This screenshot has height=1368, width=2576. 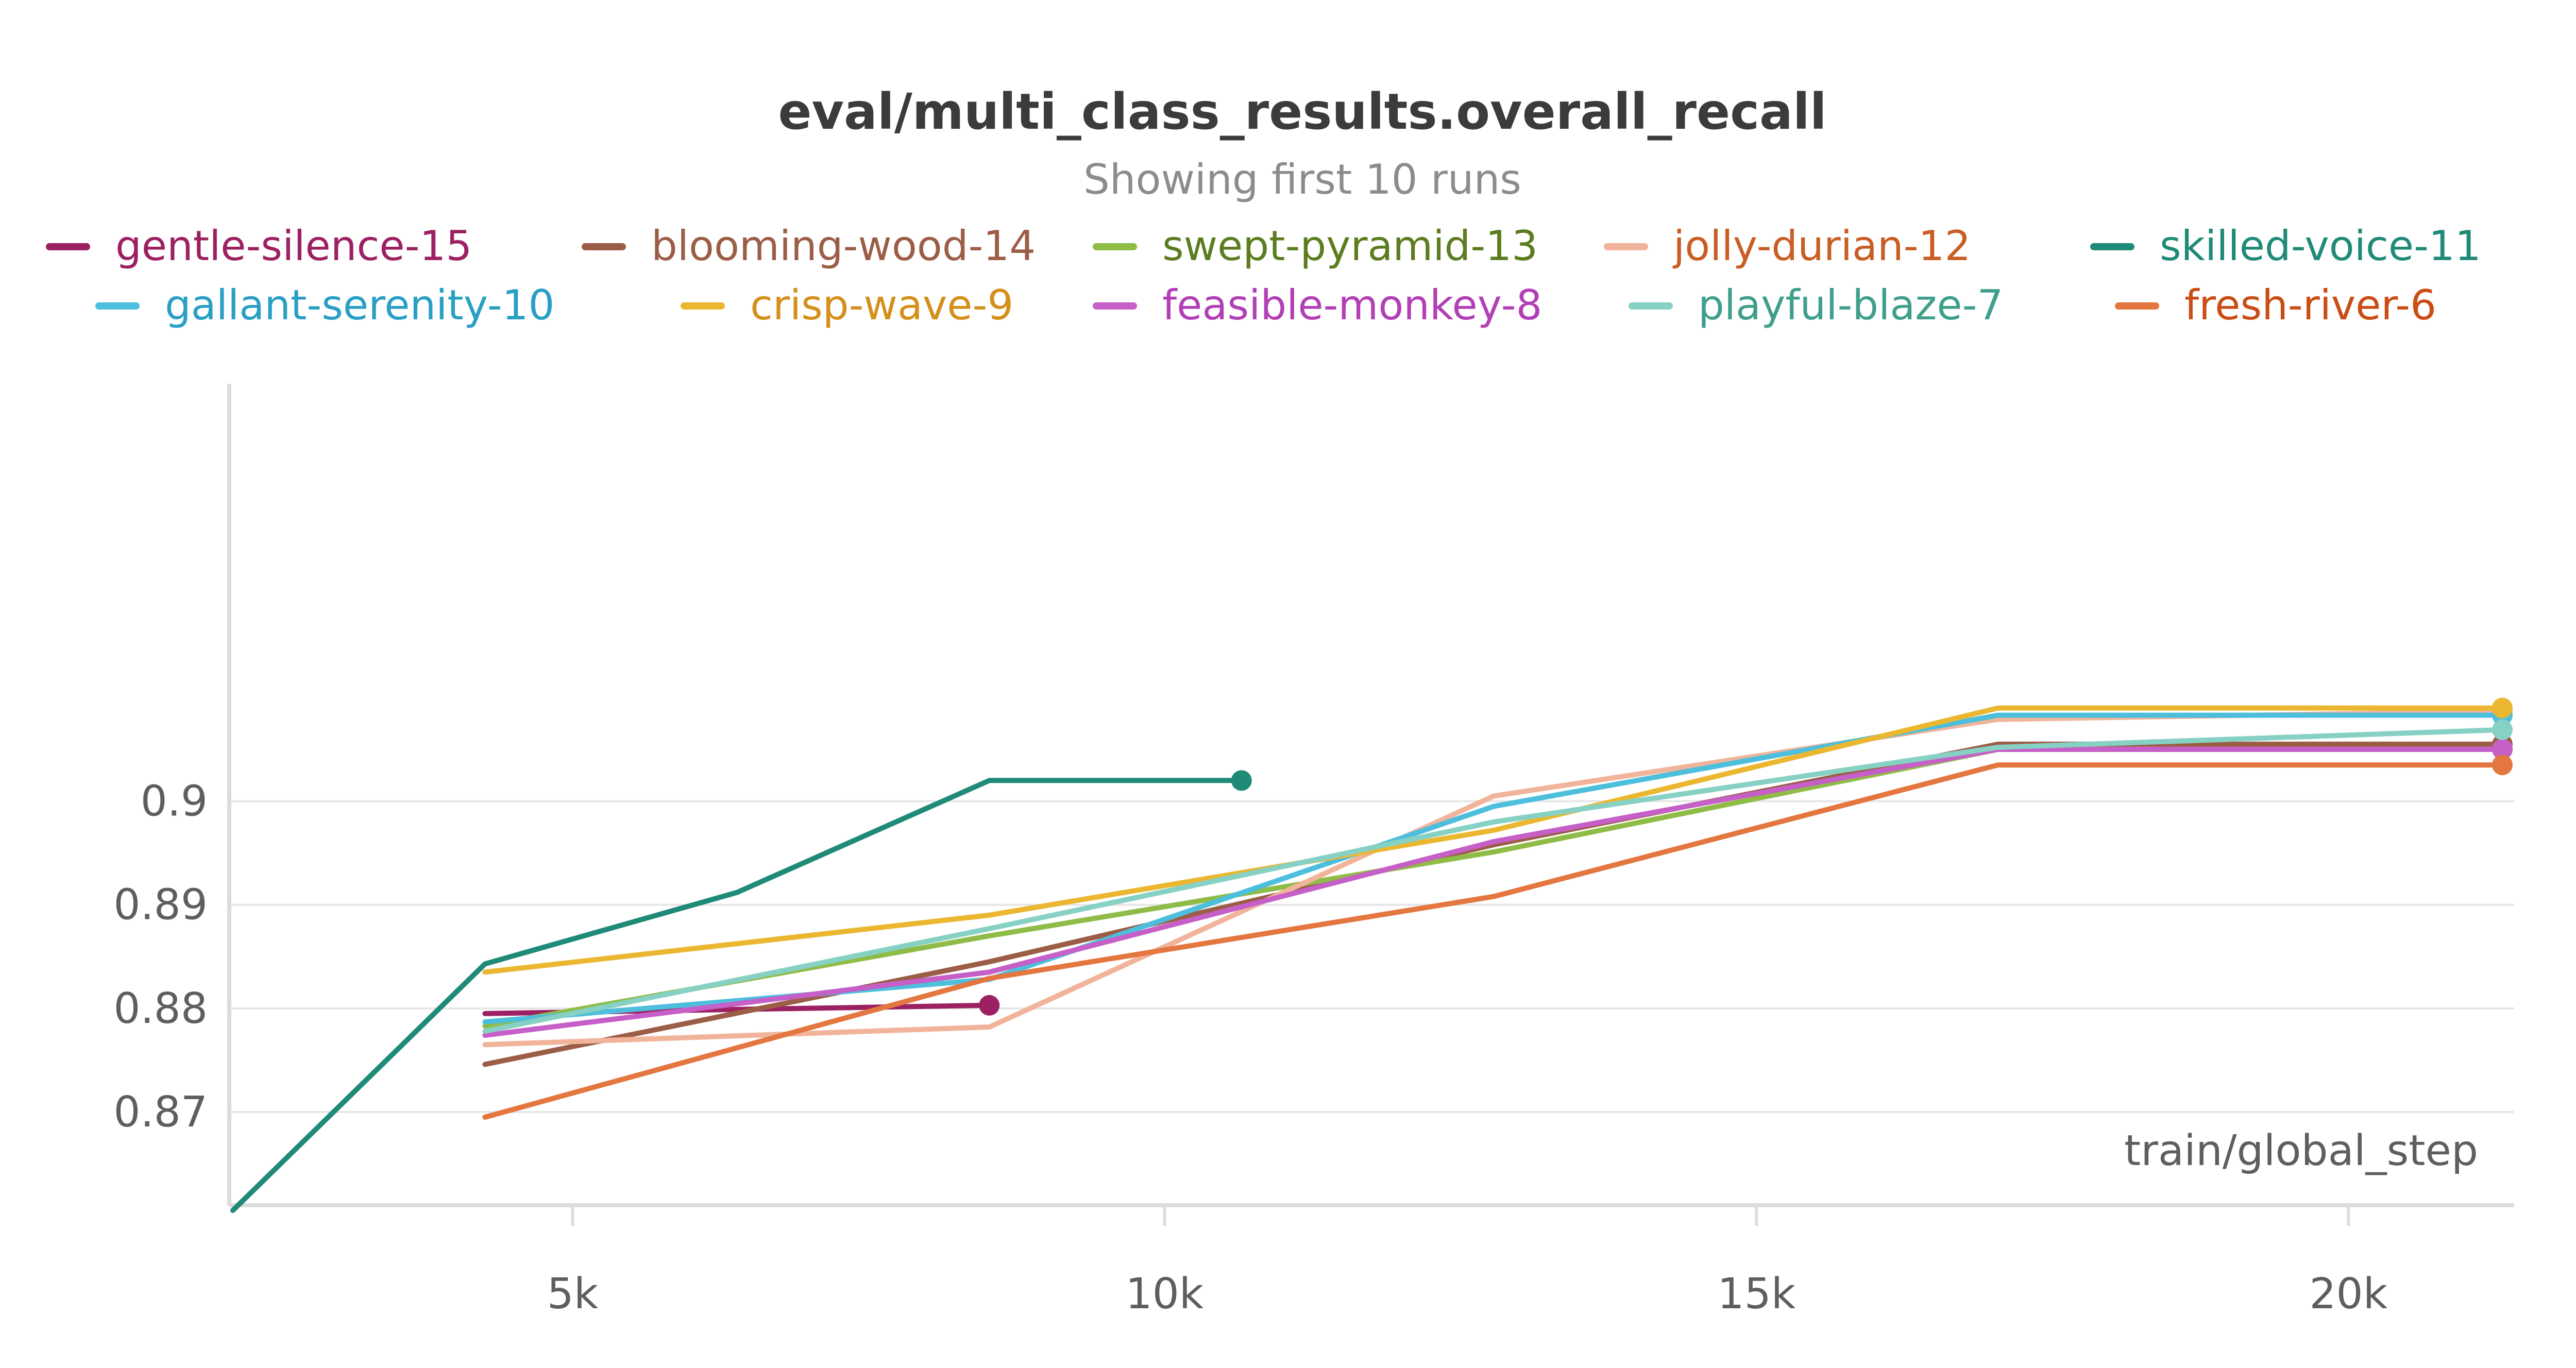 I want to click on chart-subtitle: Showing first 10 runs, so click(x=1302, y=179).